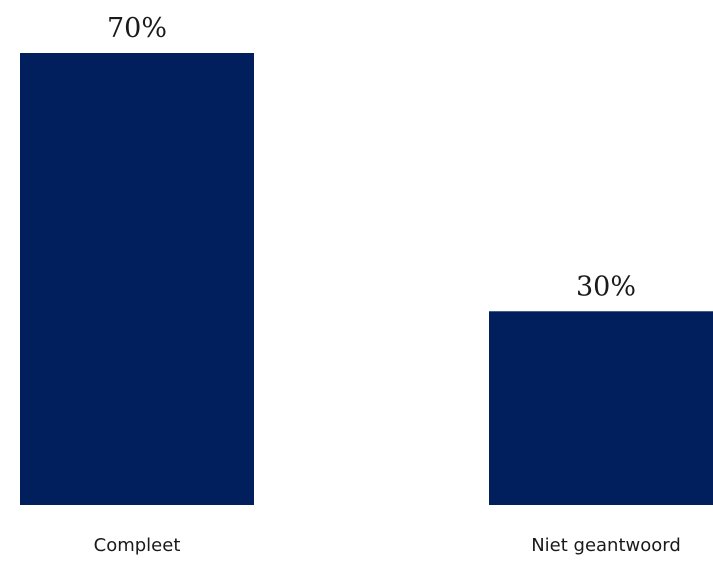 Image resolution: width=713 pixels, height=562 pixels. I want to click on category-labels-layer: Compleet Niet geantwoord, so click(387, 545).